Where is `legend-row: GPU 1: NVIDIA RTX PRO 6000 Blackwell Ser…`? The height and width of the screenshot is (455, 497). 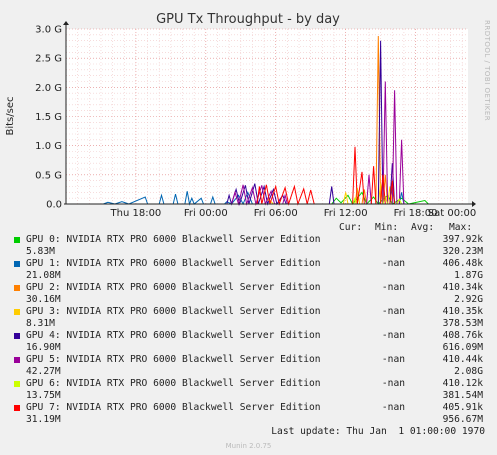
legend-row: GPU 1: NVIDIA RTX PRO 6000 Blackwell Ser… is located at coordinates (248, 270).